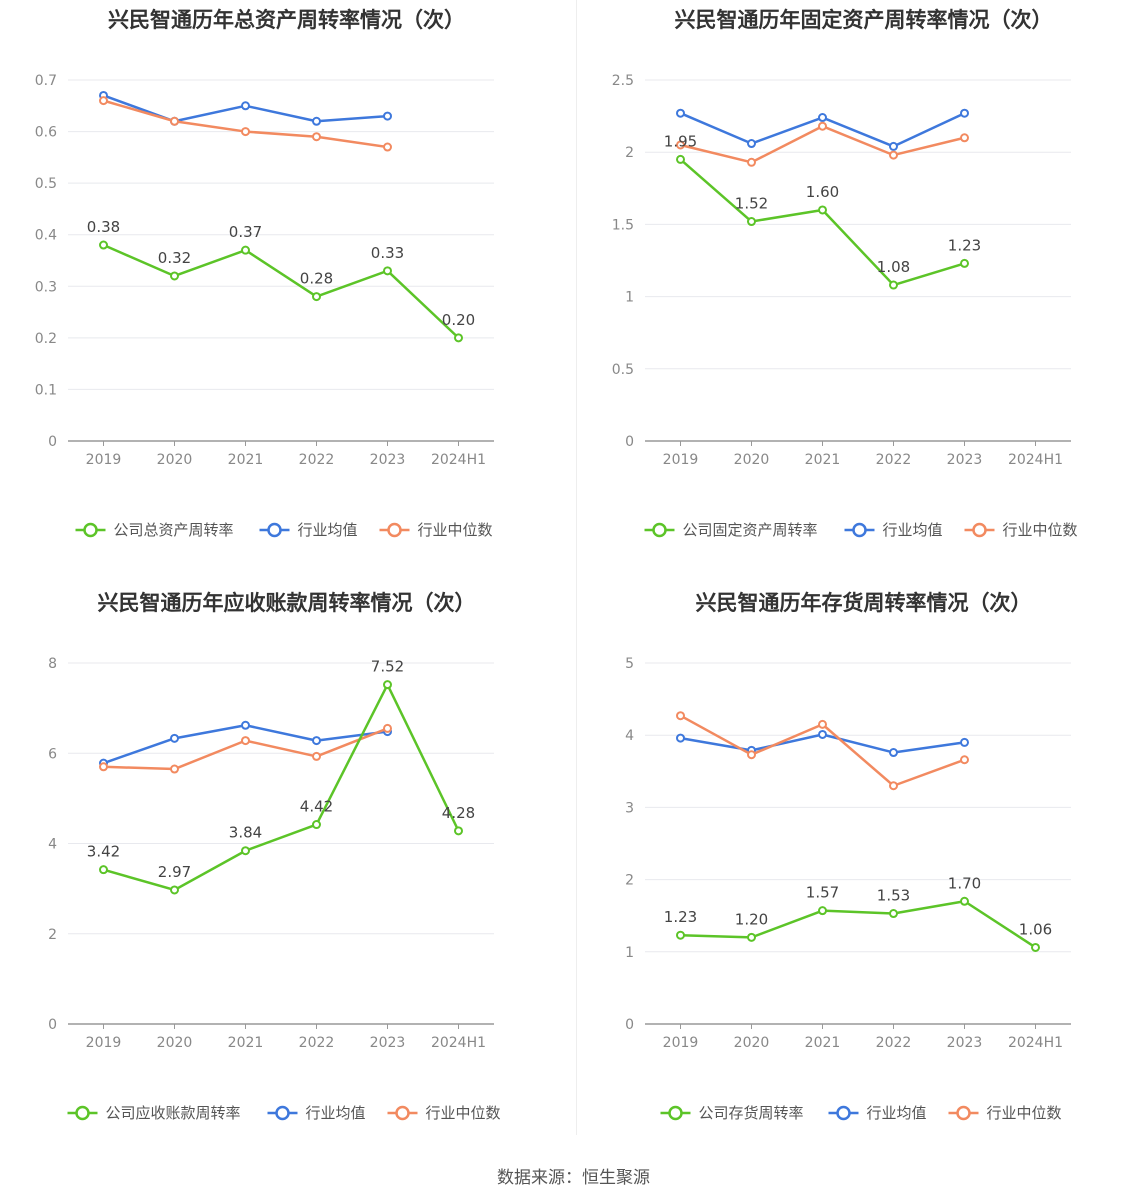 Image resolution: width=1147 pixels, height=1202 pixels. I want to click on x-tick-label: 2020, so click(175, 460).